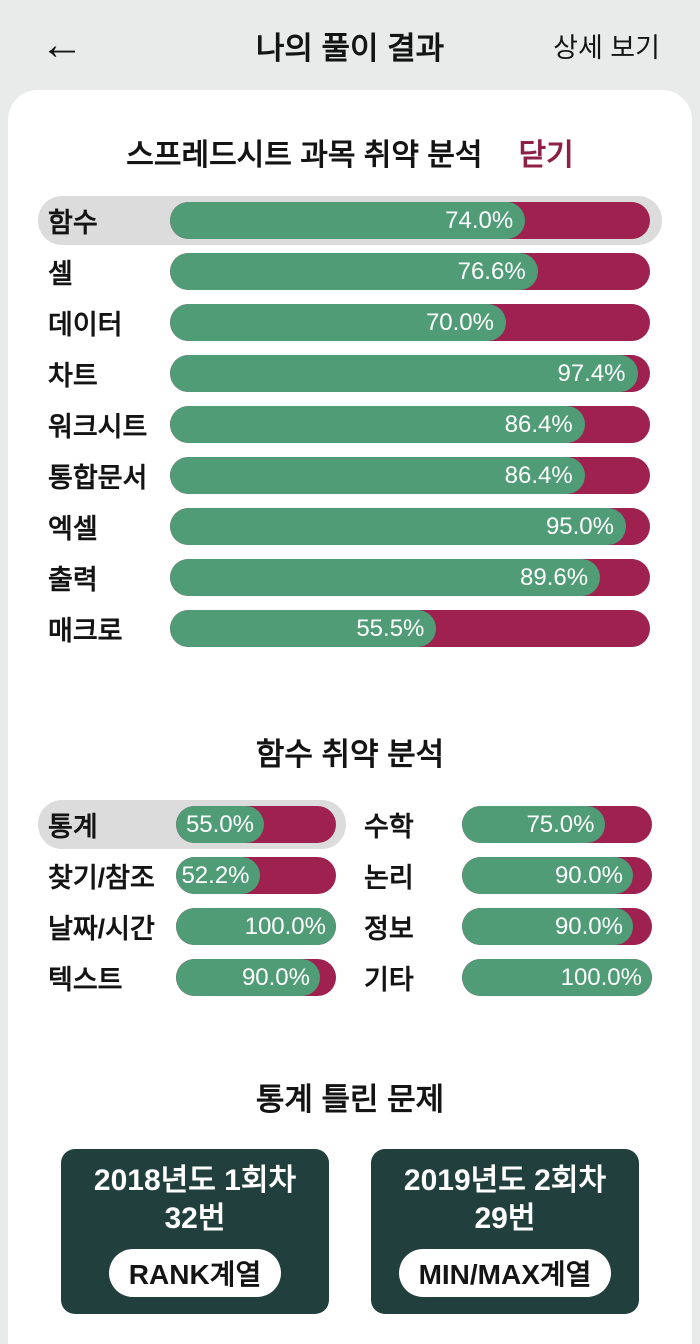 Image resolution: width=700 pixels, height=1344 pixels. What do you see at coordinates (73, 376) in the screenshot?
I see `subject-label: 차트` at bounding box center [73, 376].